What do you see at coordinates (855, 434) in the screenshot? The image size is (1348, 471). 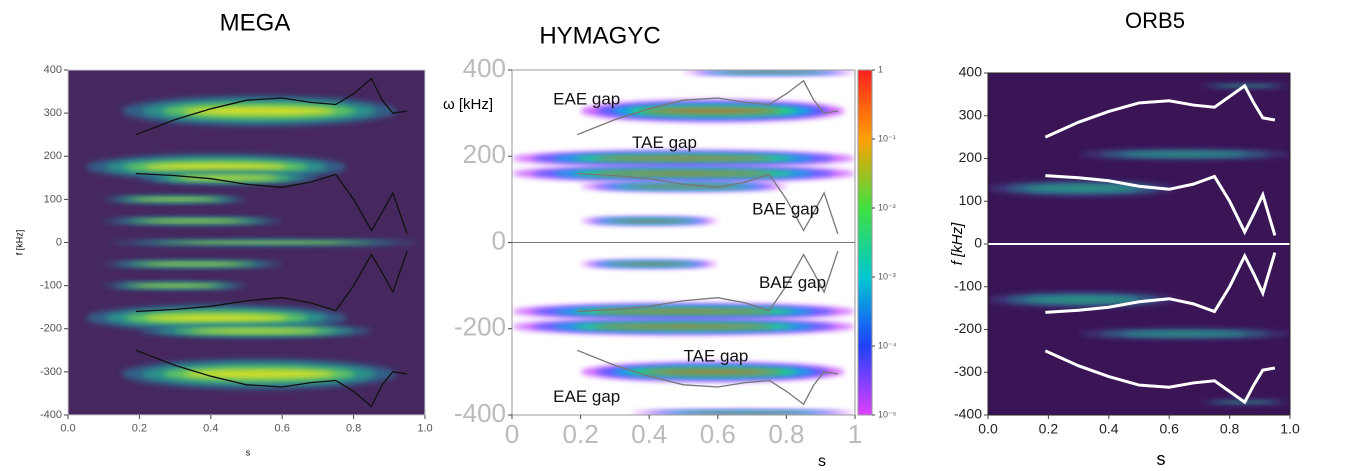 I see `x-tick-label: 1` at bounding box center [855, 434].